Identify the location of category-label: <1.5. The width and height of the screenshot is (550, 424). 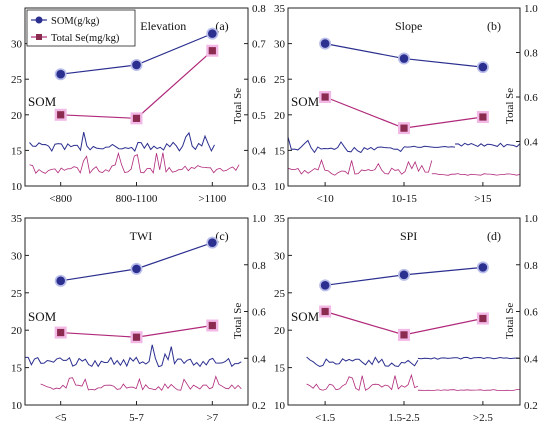
(325, 418).